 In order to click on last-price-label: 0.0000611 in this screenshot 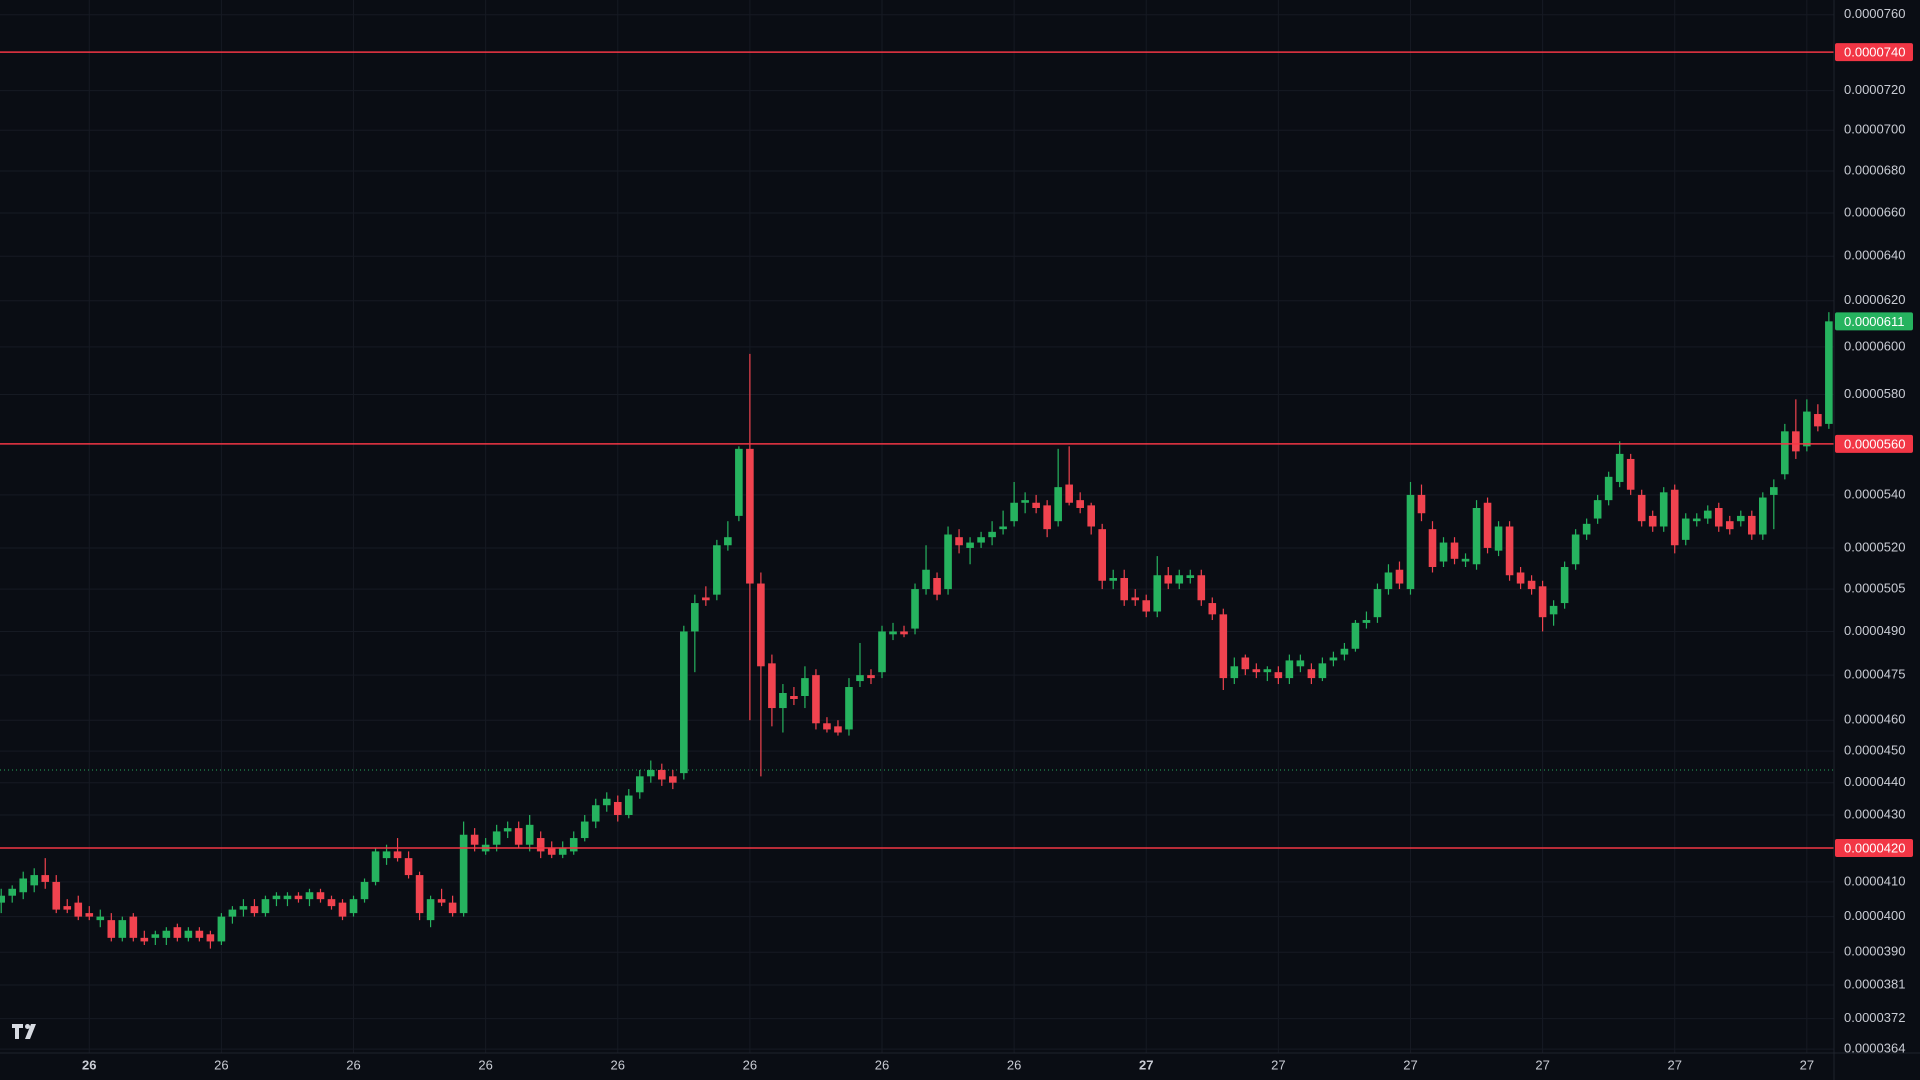, I will do `click(1874, 321)`.